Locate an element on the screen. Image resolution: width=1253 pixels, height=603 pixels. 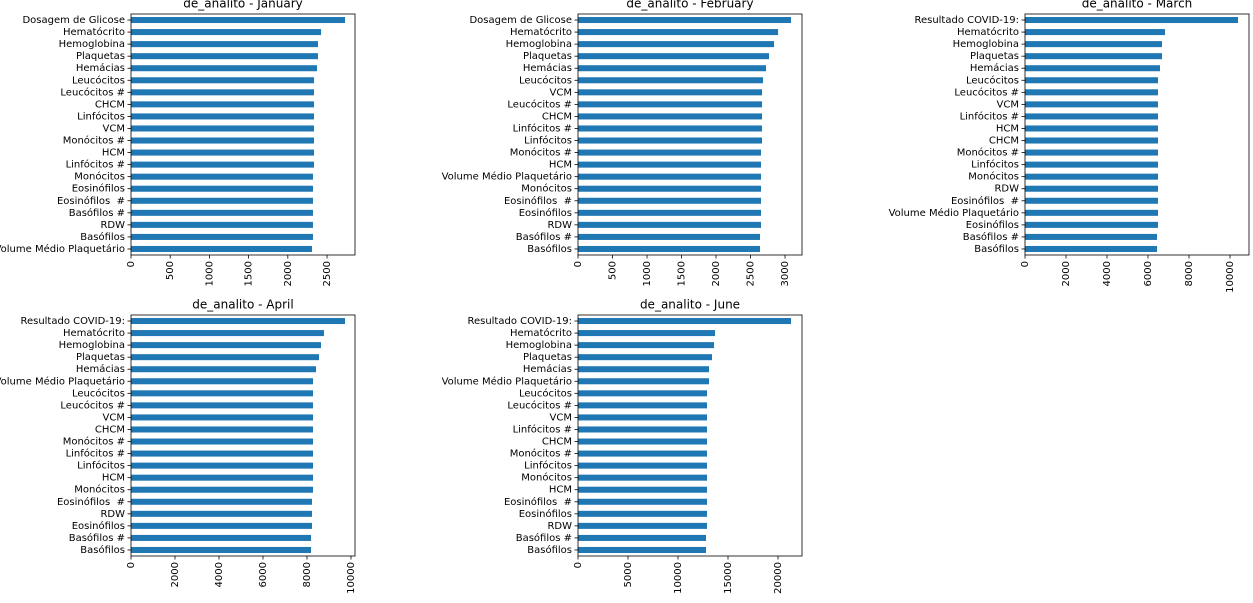
y-tick-label: Eosinófilos is located at coordinates (545, 213).